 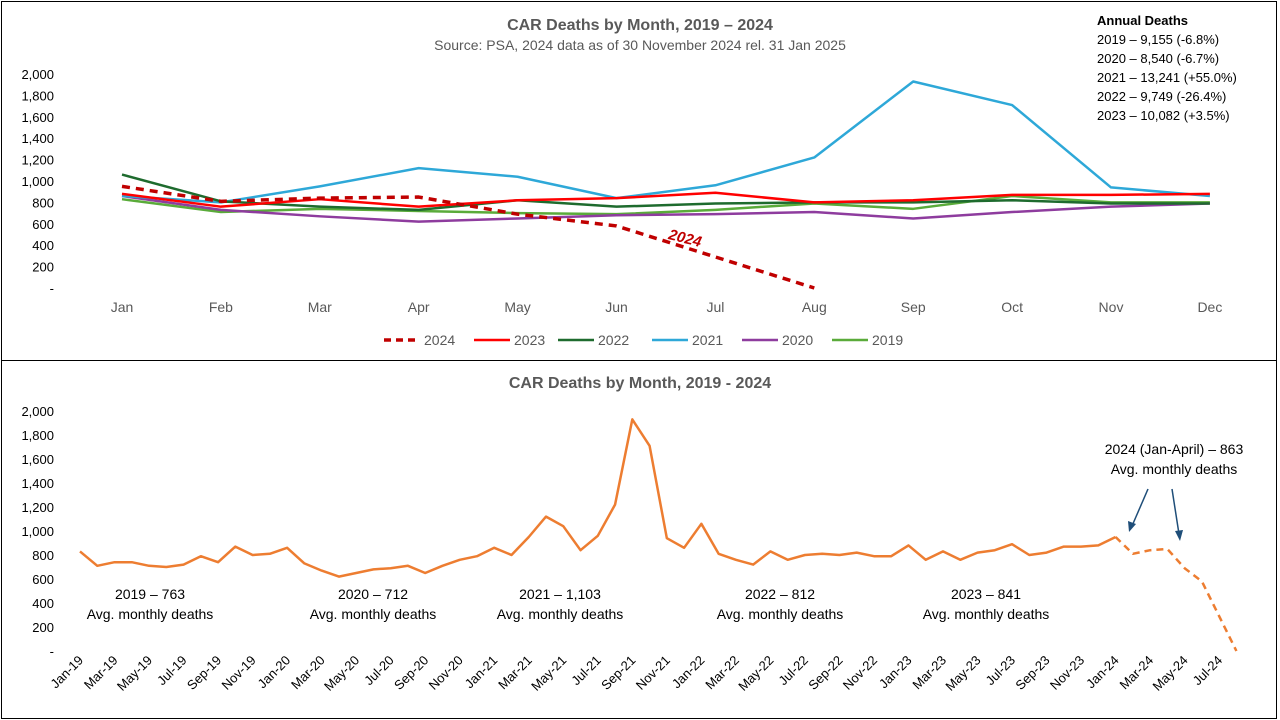 What do you see at coordinates (1102, 672) in the screenshot?
I see `x-tick-label: Jan-24` at bounding box center [1102, 672].